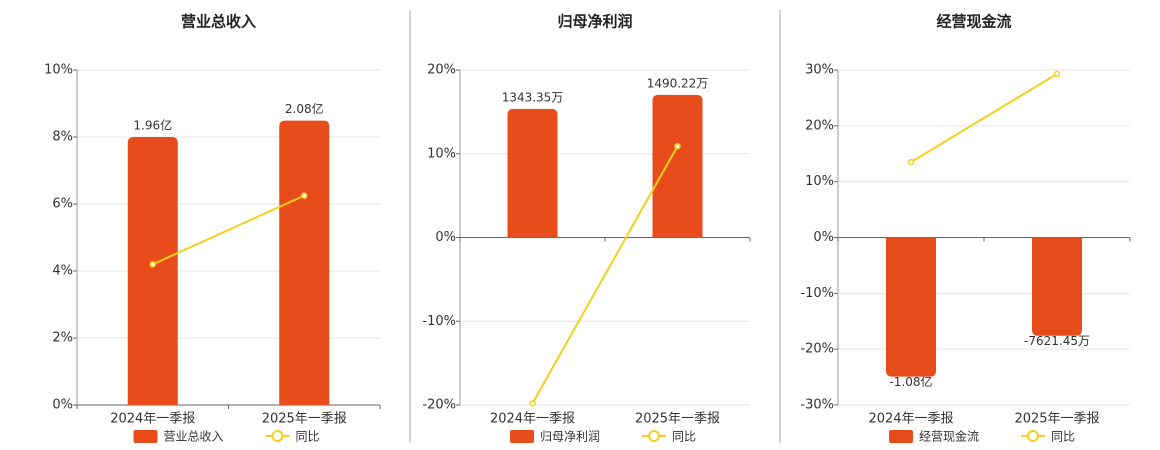 This screenshot has width=1160, height=450. What do you see at coordinates (570, 437) in the screenshot?
I see `legend-label: 归母净利润` at bounding box center [570, 437].